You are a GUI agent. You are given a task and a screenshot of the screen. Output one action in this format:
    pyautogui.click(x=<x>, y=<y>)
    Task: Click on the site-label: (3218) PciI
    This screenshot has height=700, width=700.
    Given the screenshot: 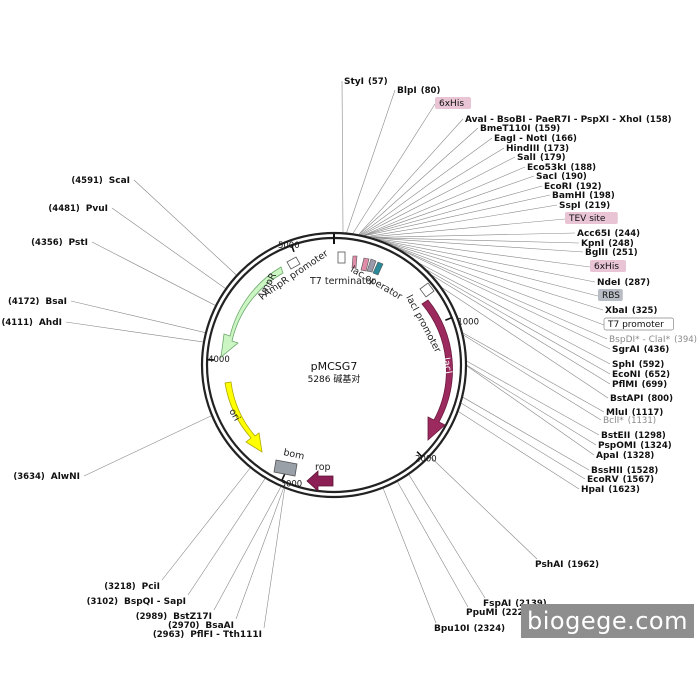 What is the action you would take?
    pyautogui.click(x=132, y=587)
    